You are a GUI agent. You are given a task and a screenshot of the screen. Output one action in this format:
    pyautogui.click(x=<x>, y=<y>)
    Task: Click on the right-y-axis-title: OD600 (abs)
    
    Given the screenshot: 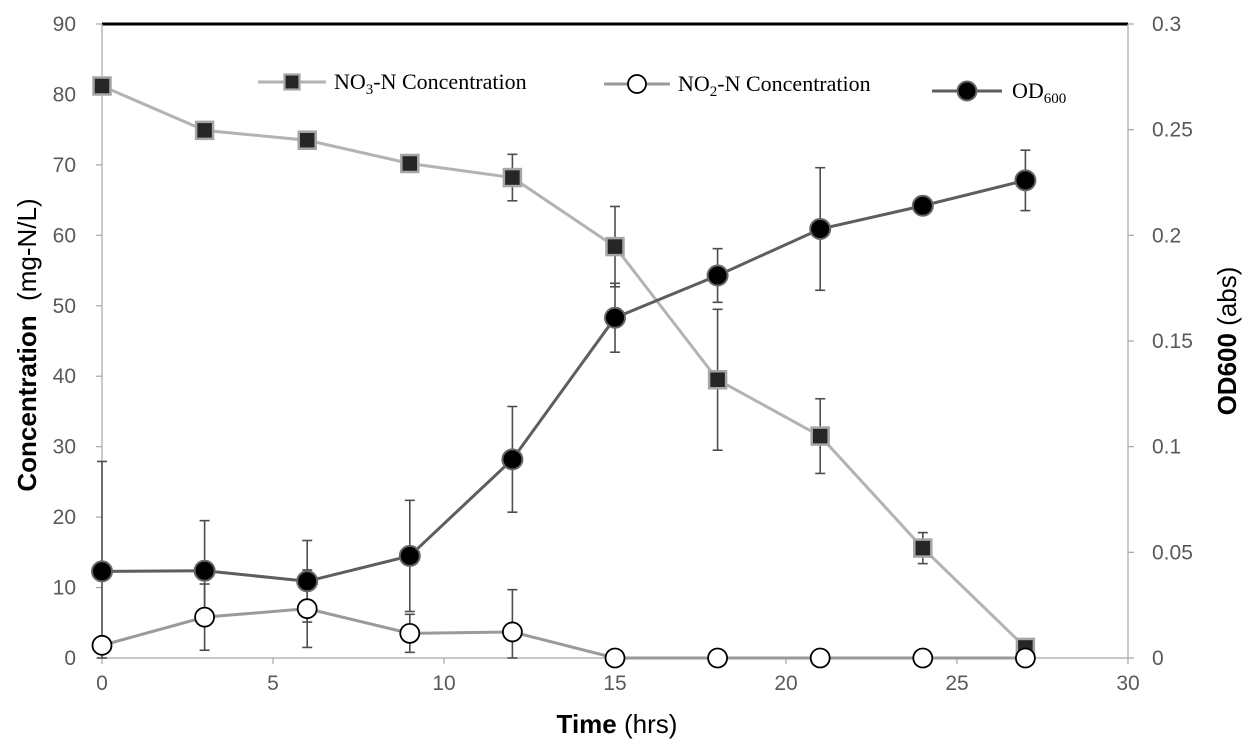 What is the action you would take?
    pyautogui.click(x=1227, y=341)
    